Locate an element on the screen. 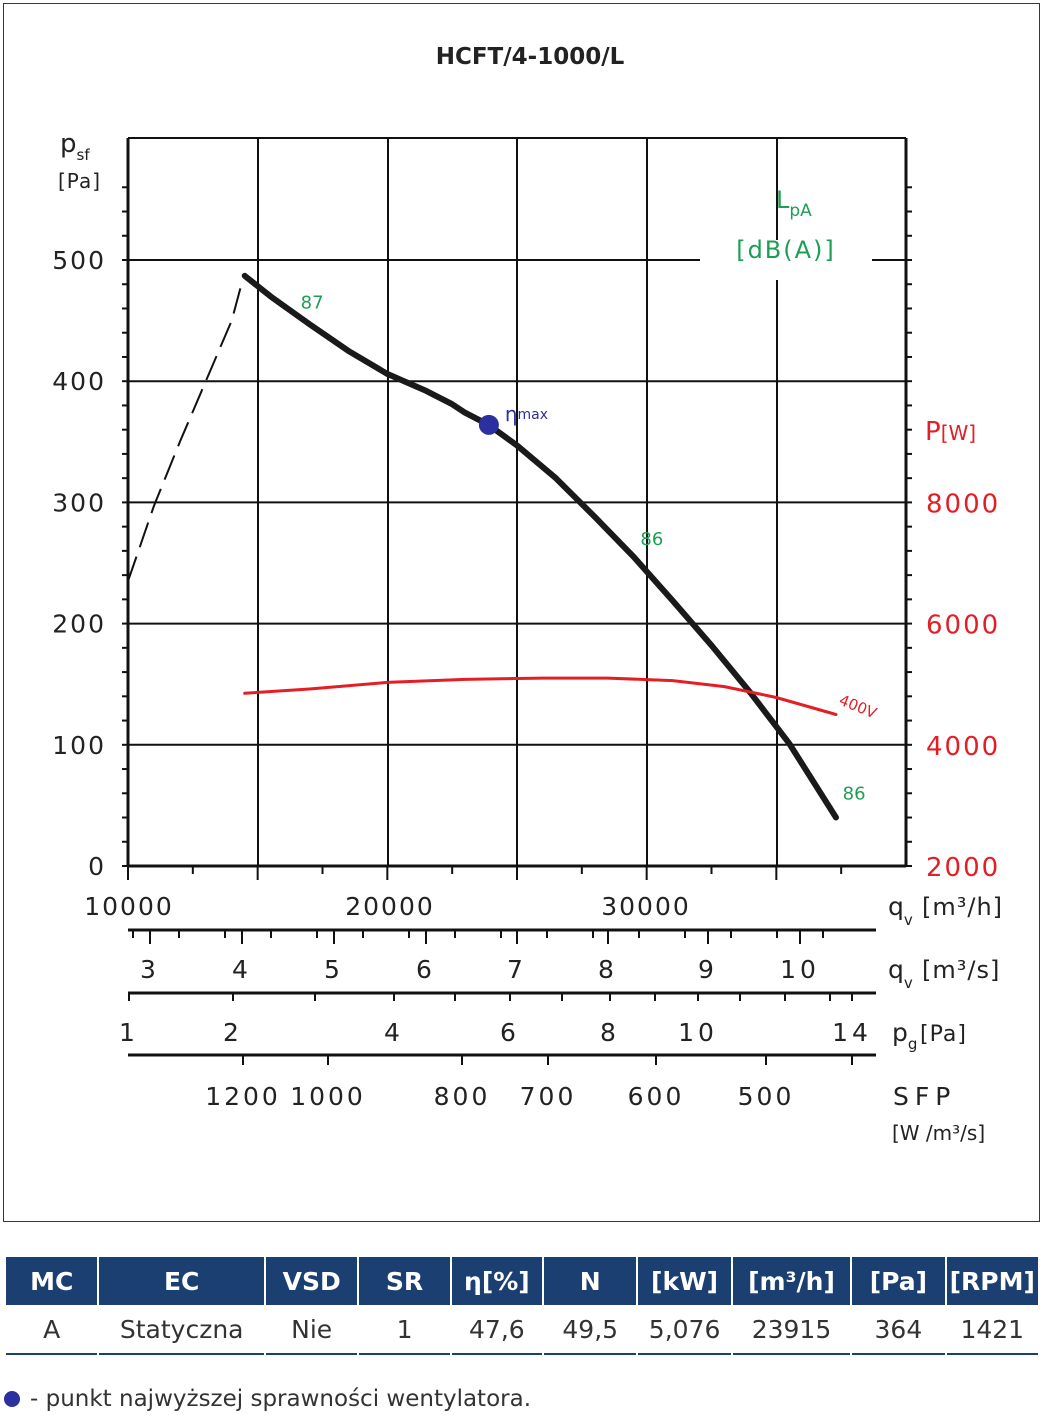  x-tick-label: 10000 is located at coordinates (129, 906).